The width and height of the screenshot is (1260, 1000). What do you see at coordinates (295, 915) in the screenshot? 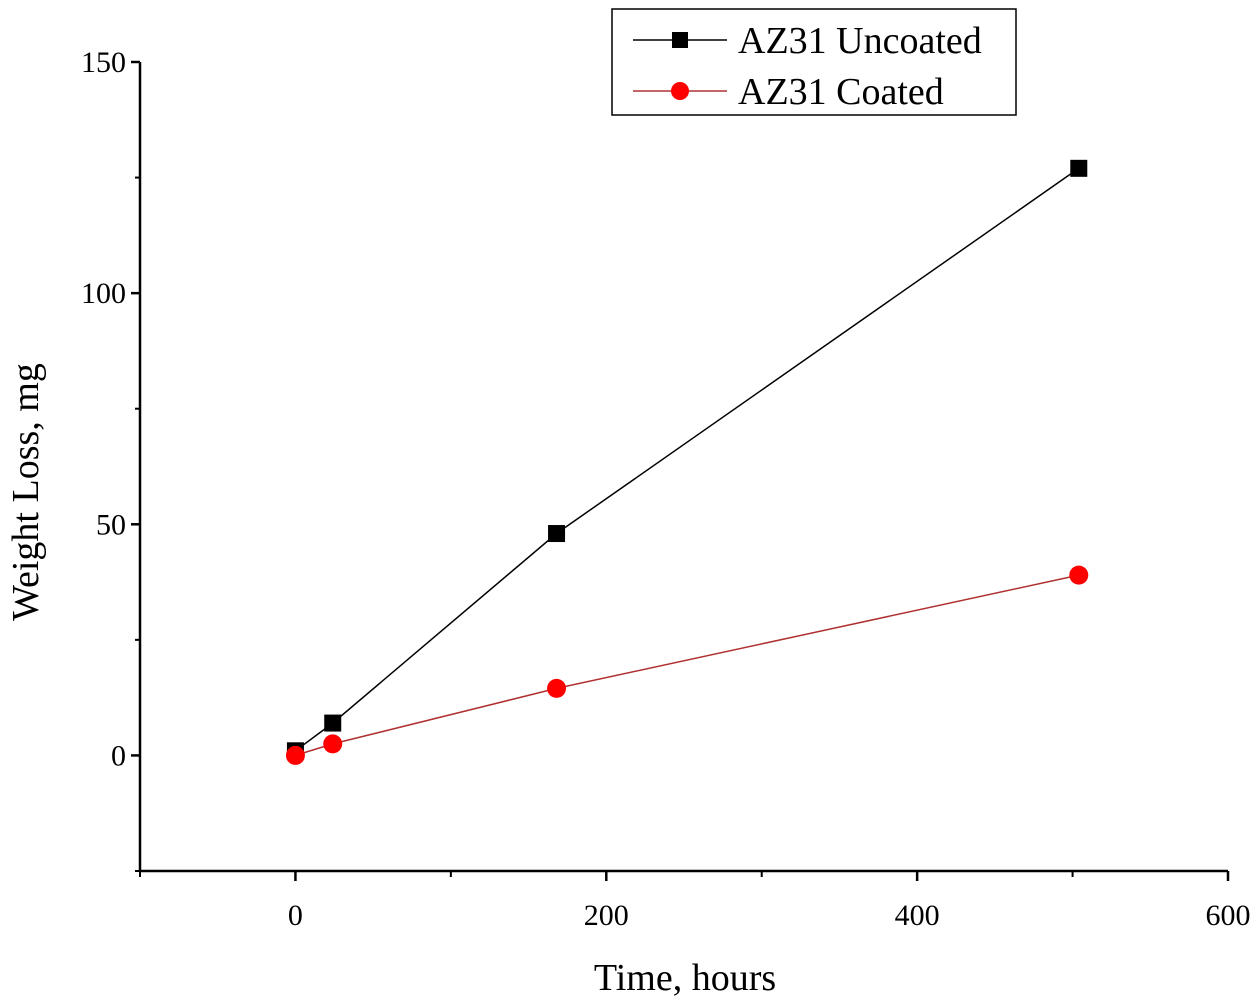
I see `x-tick-label: 0` at bounding box center [295, 915].